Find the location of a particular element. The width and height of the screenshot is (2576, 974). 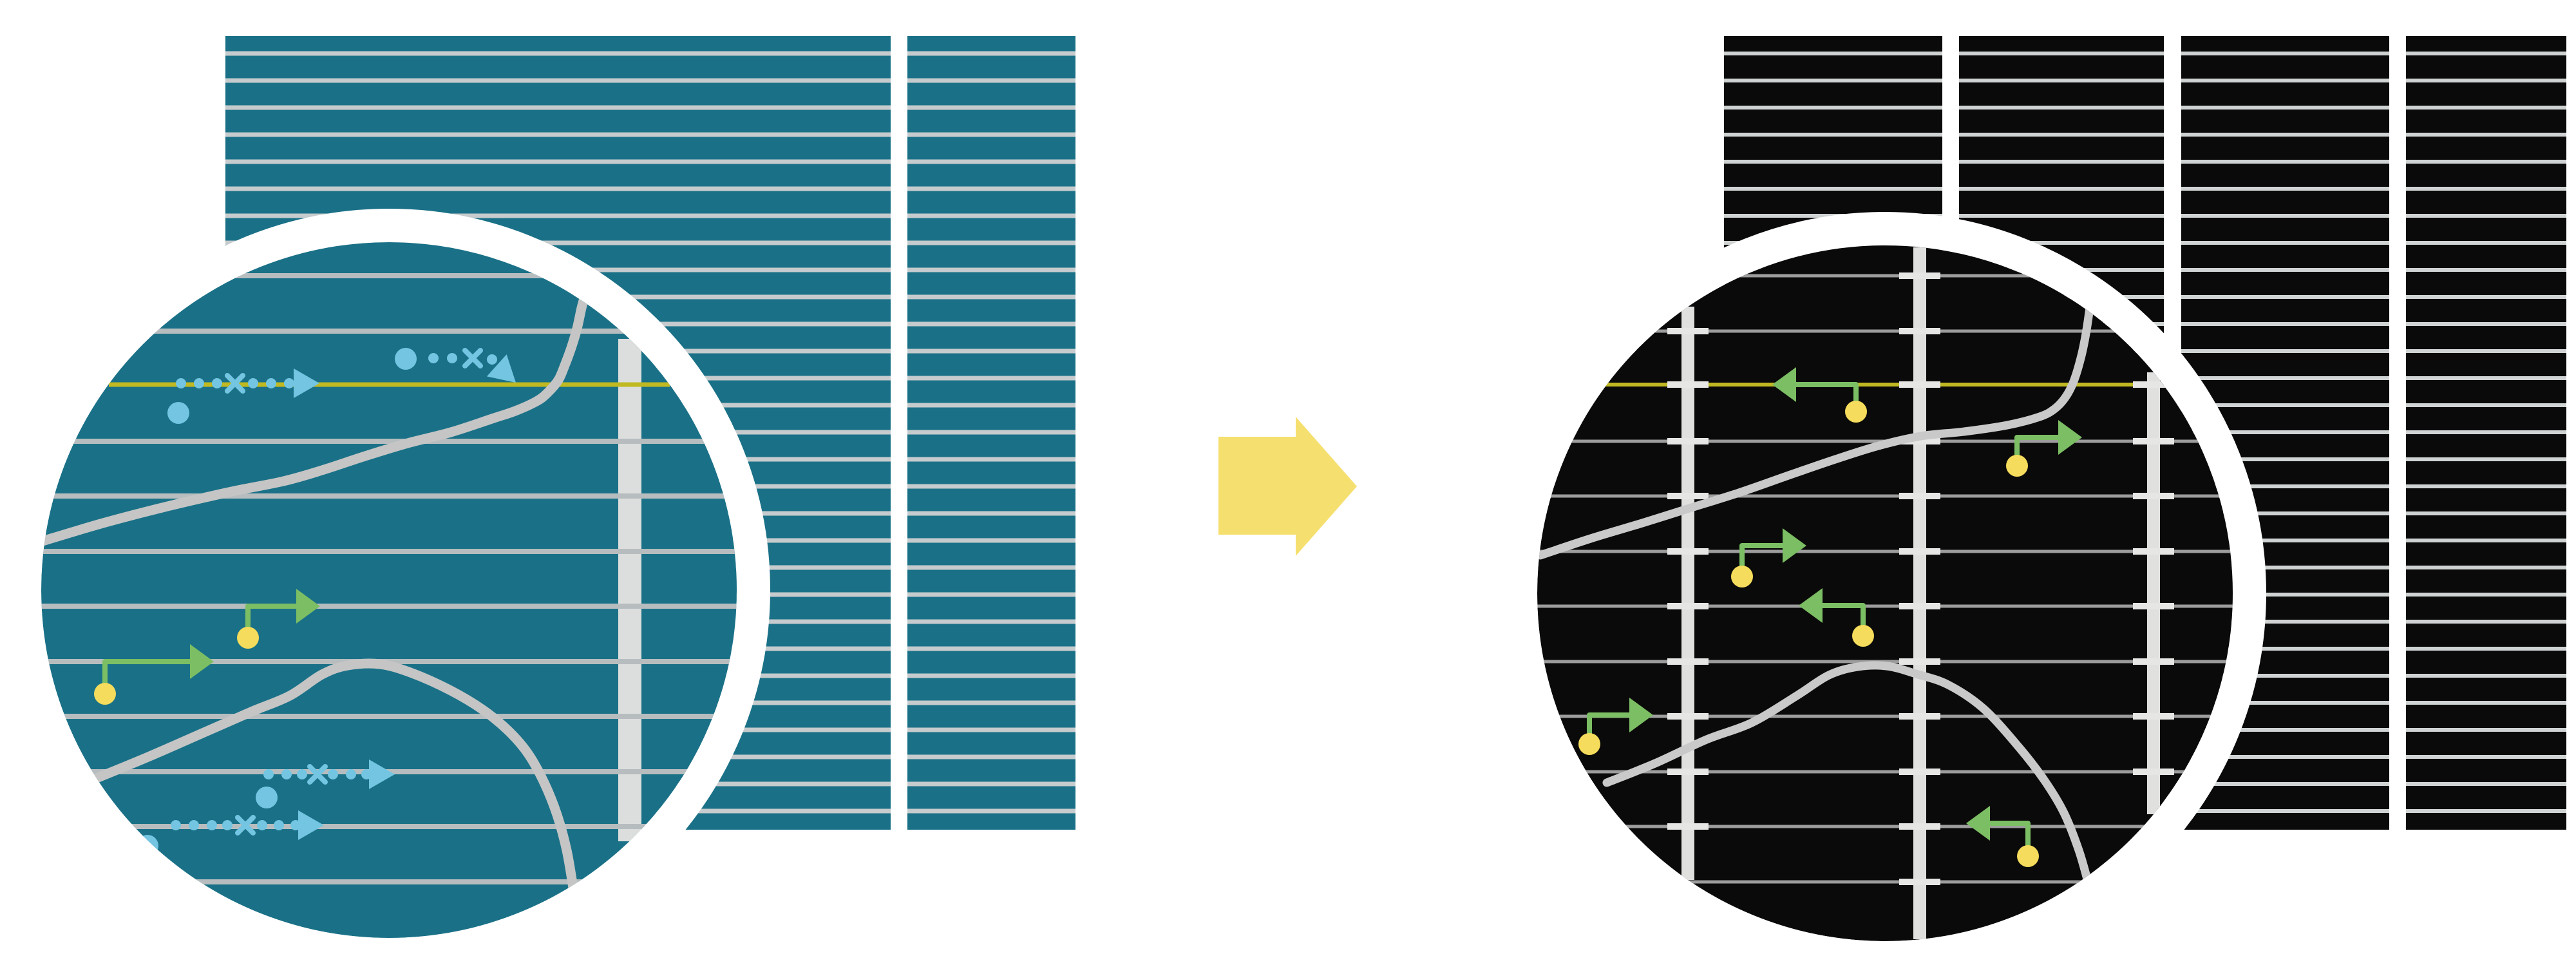

transform-arrow-icon is located at coordinates (1287, 486).